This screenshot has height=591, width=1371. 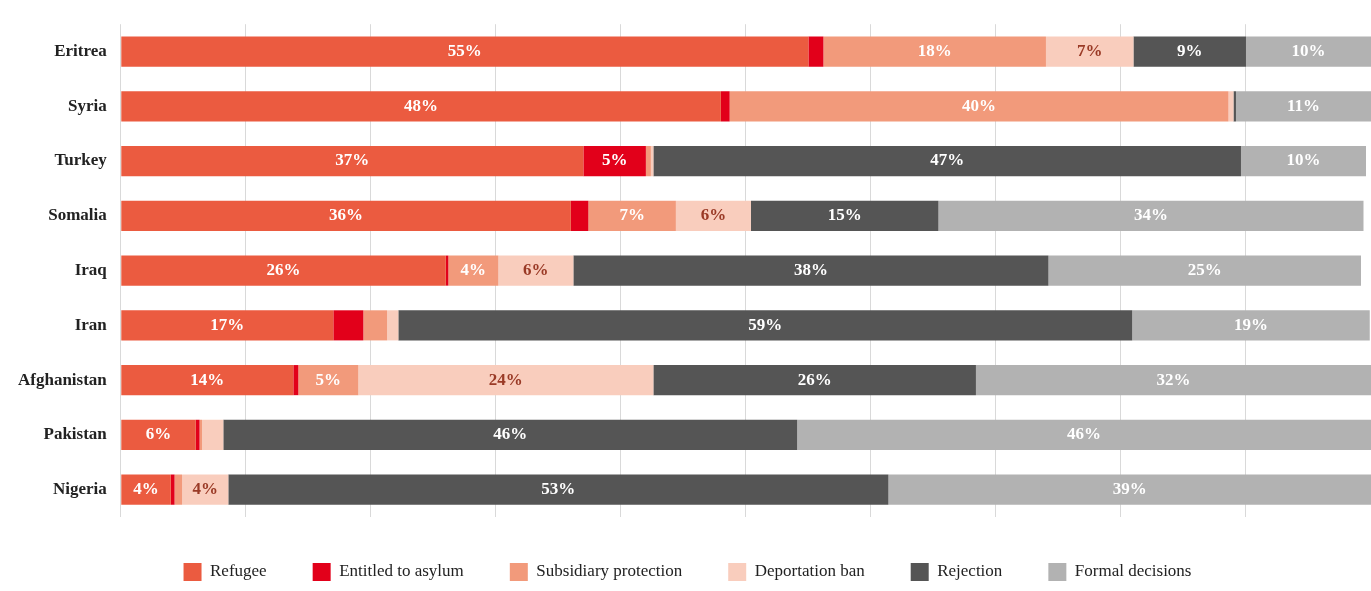 What do you see at coordinates (91, 269) in the screenshot?
I see `y-tick-label: Iraq` at bounding box center [91, 269].